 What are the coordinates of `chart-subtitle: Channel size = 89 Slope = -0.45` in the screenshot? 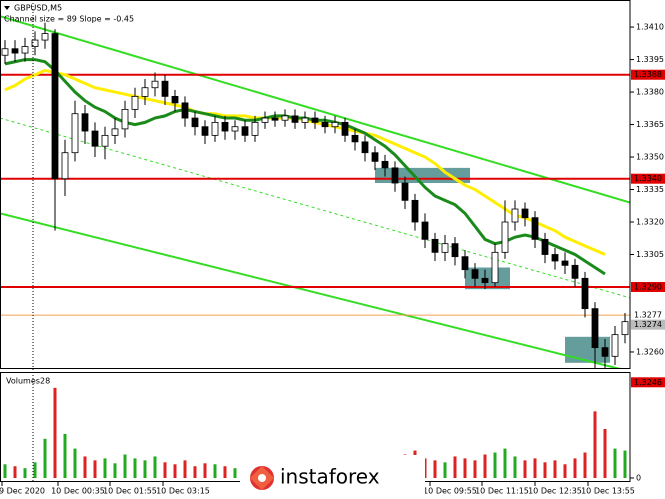 It's located at (69, 19).